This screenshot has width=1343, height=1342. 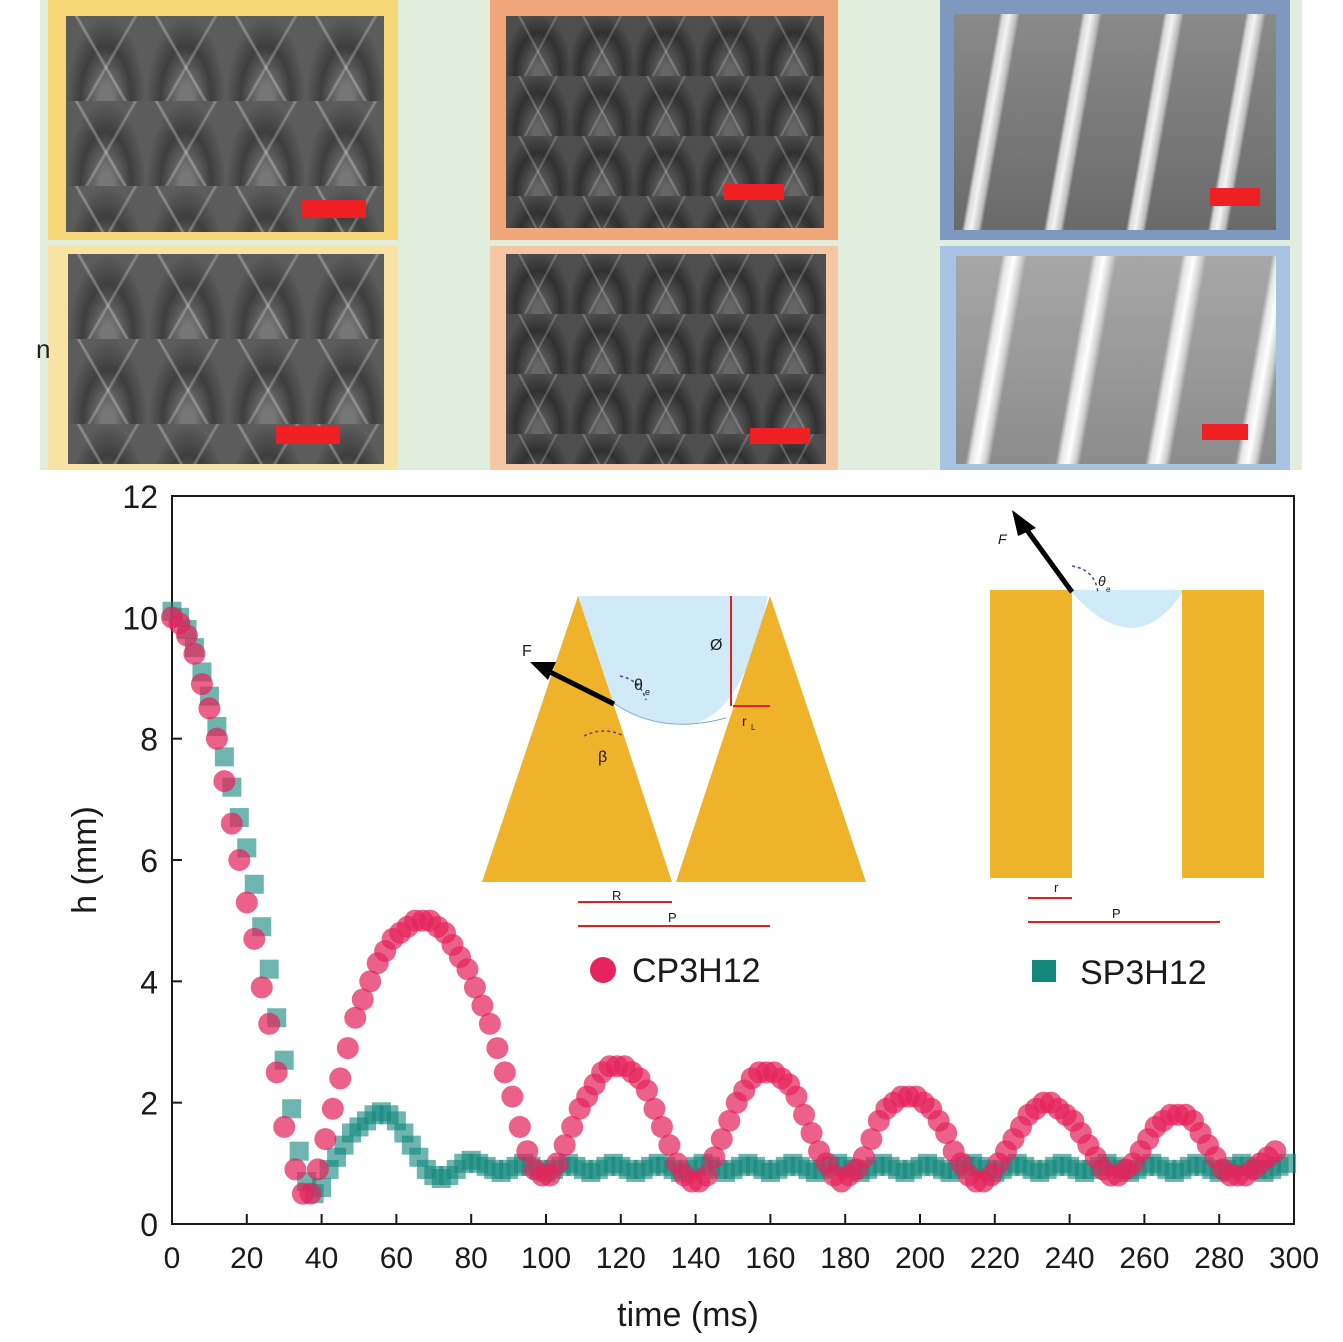 What do you see at coordinates (580, 687) in the screenshot?
I see `force-arrow-cone` at bounding box center [580, 687].